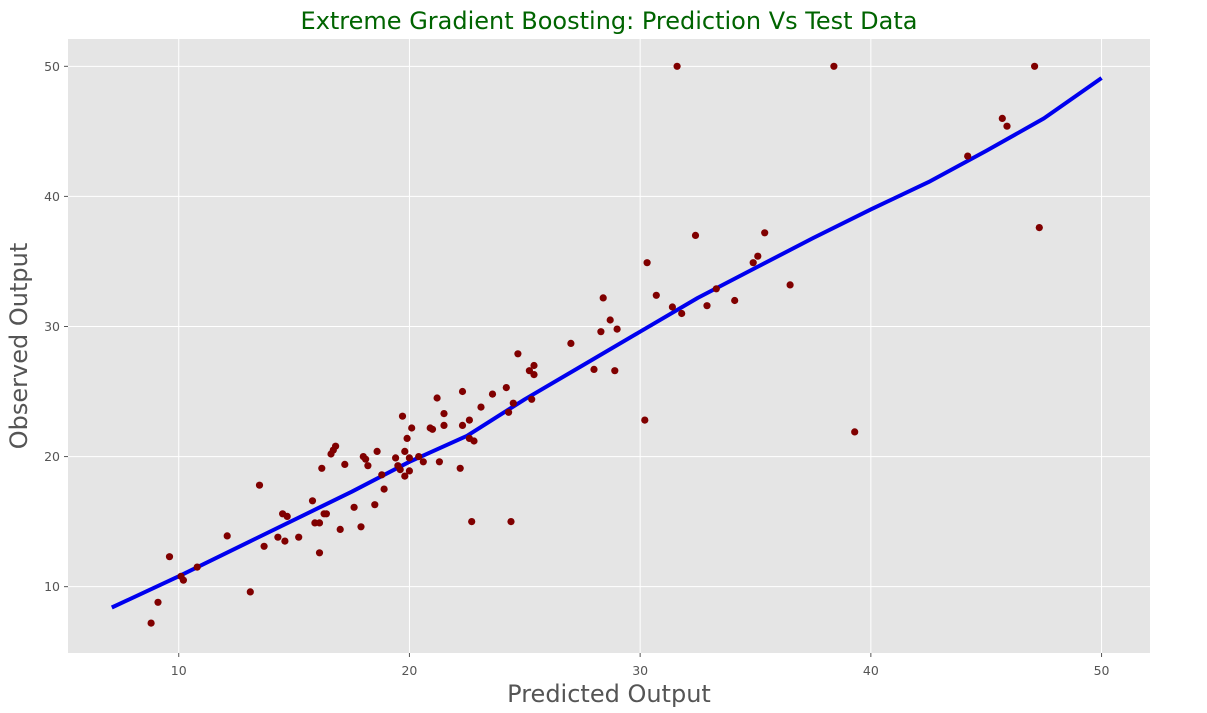  I want to click on y-tick-label: 40, so click(52, 196).